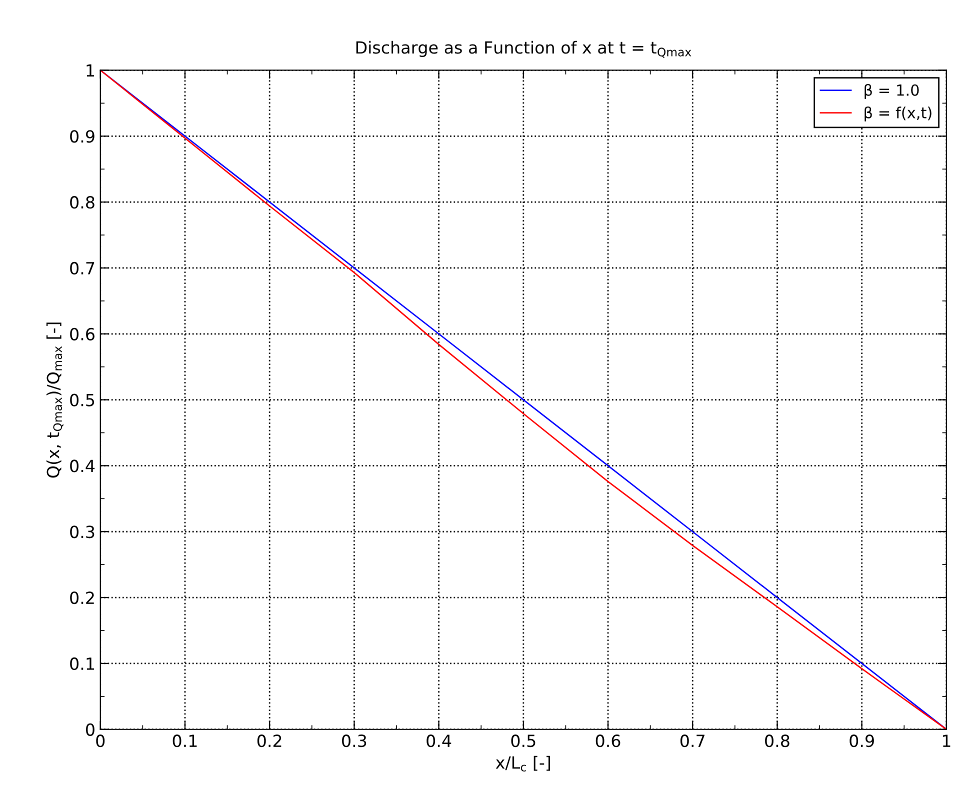 The image size is (956, 798). What do you see at coordinates (862, 741) in the screenshot?
I see `x-tick-label: 0.9` at bounding box center [862, 741].